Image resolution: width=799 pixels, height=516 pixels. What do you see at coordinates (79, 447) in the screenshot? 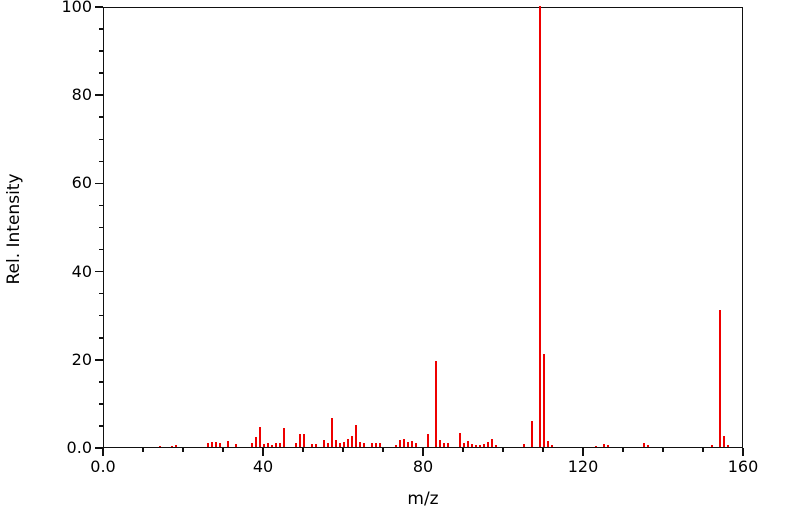
I see `y-tick-label: 0.0` at bounding box center [79, 447].